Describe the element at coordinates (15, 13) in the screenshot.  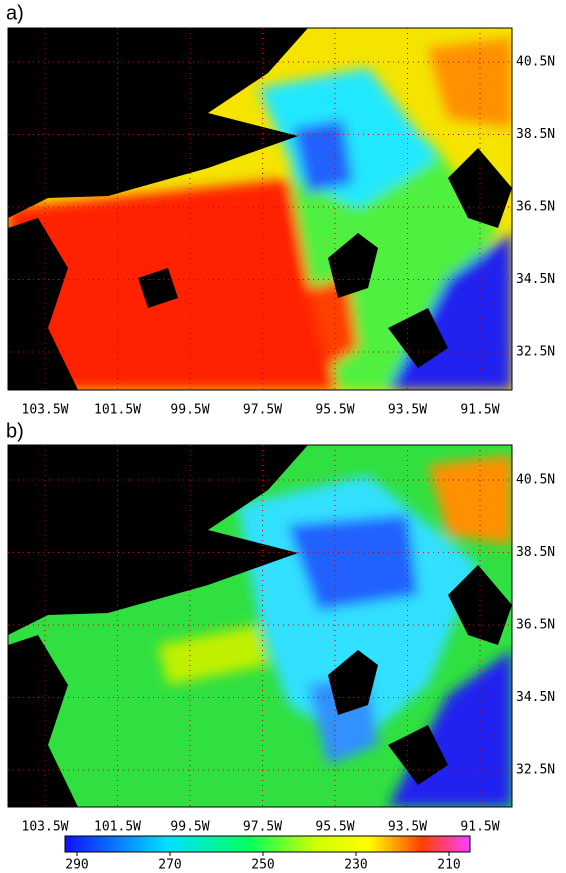
I see `panel-label: a)` at that location.